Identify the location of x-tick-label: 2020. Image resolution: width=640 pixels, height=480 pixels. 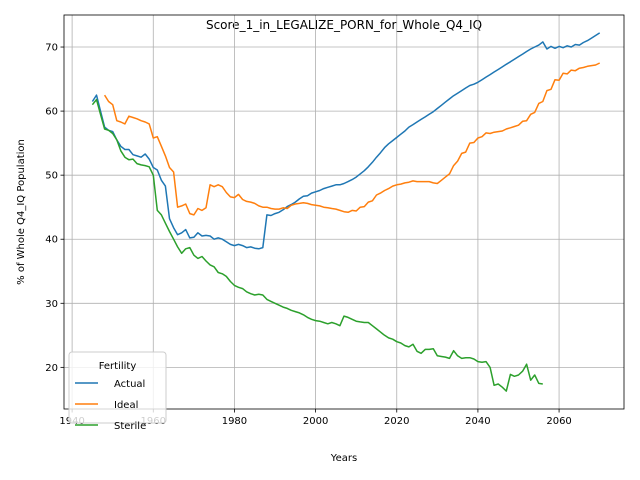
(396, 421).